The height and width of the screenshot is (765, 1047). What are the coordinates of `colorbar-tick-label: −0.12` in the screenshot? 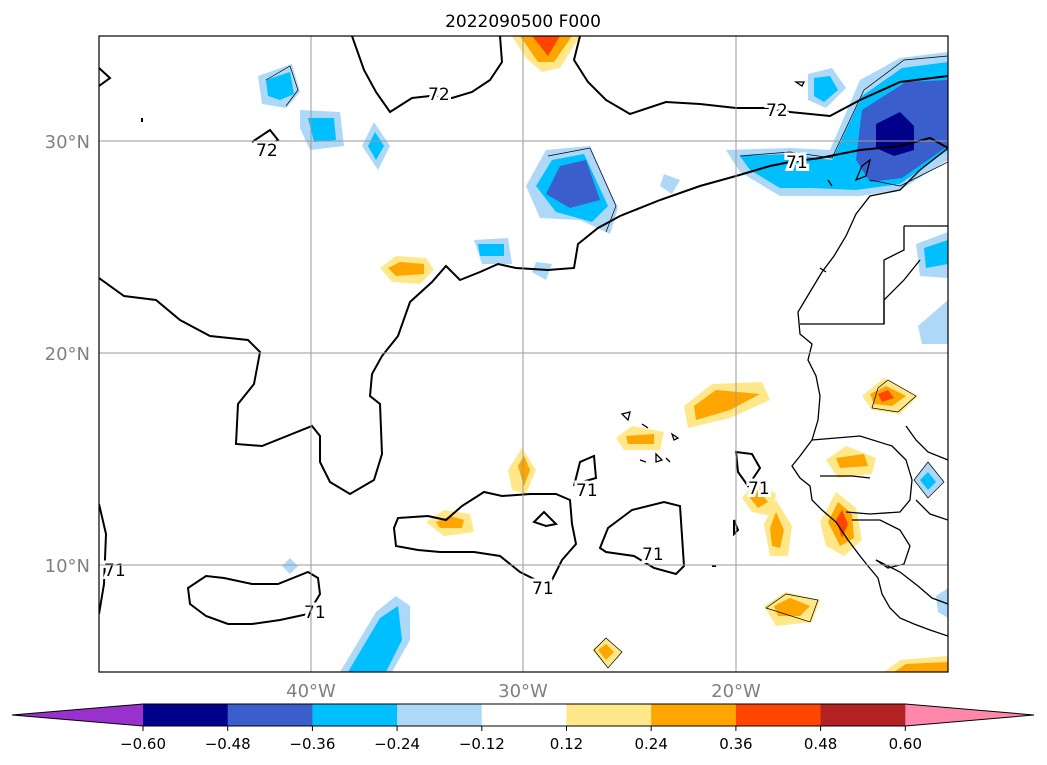 It's located at (482, 744).